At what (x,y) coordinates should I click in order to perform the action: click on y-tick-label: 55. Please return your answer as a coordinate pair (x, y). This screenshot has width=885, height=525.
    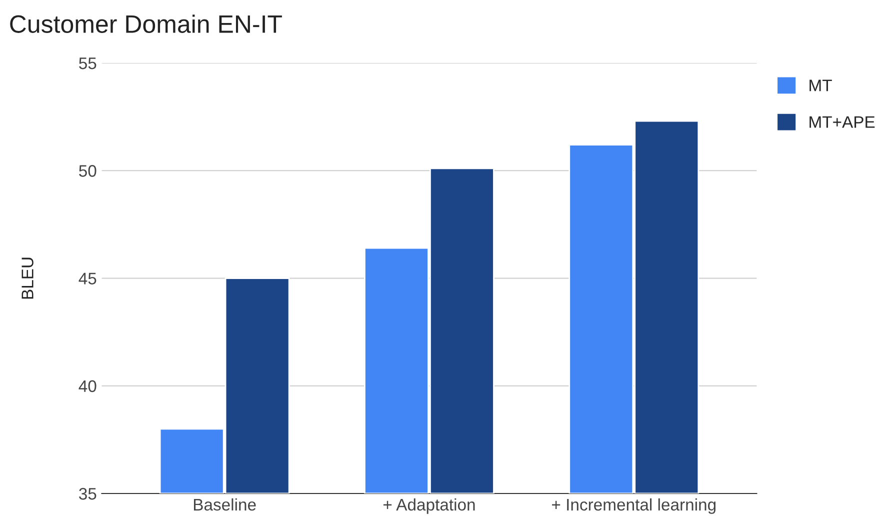
    Looking at the image, I should click on (87, 64).